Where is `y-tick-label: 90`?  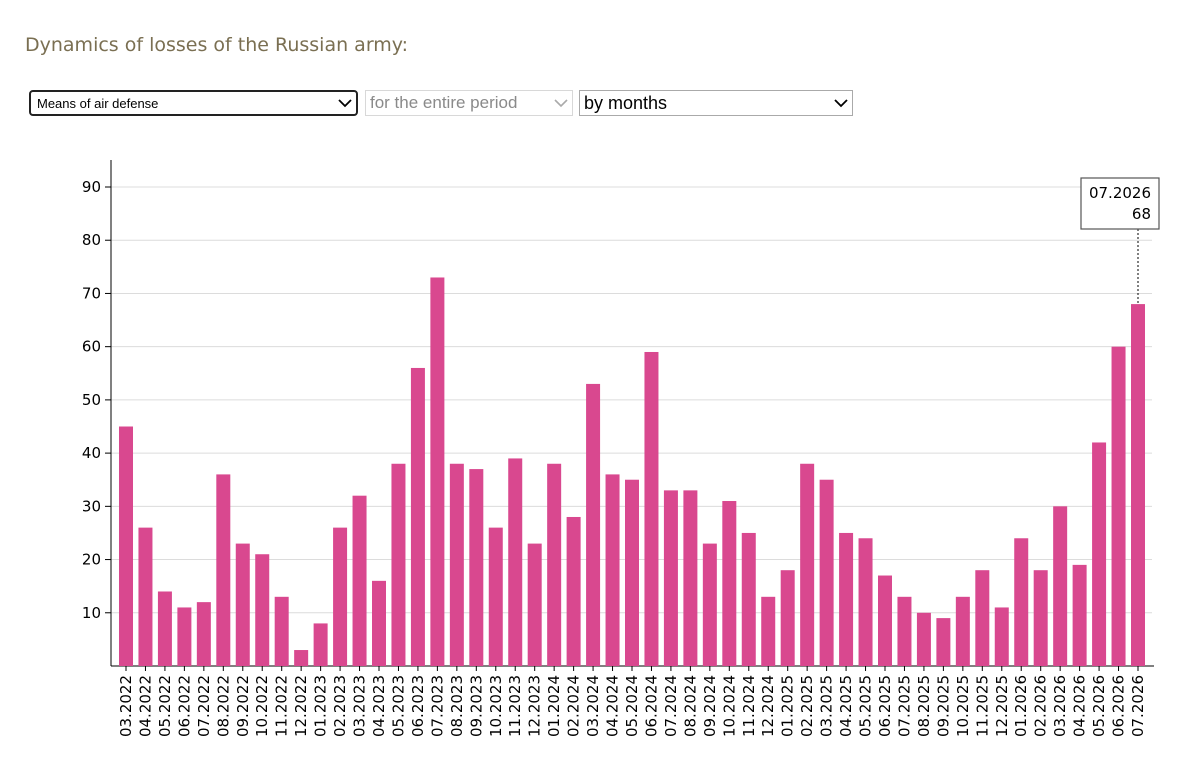
y-tick-label: 90 is located at coordinates (91, 187).